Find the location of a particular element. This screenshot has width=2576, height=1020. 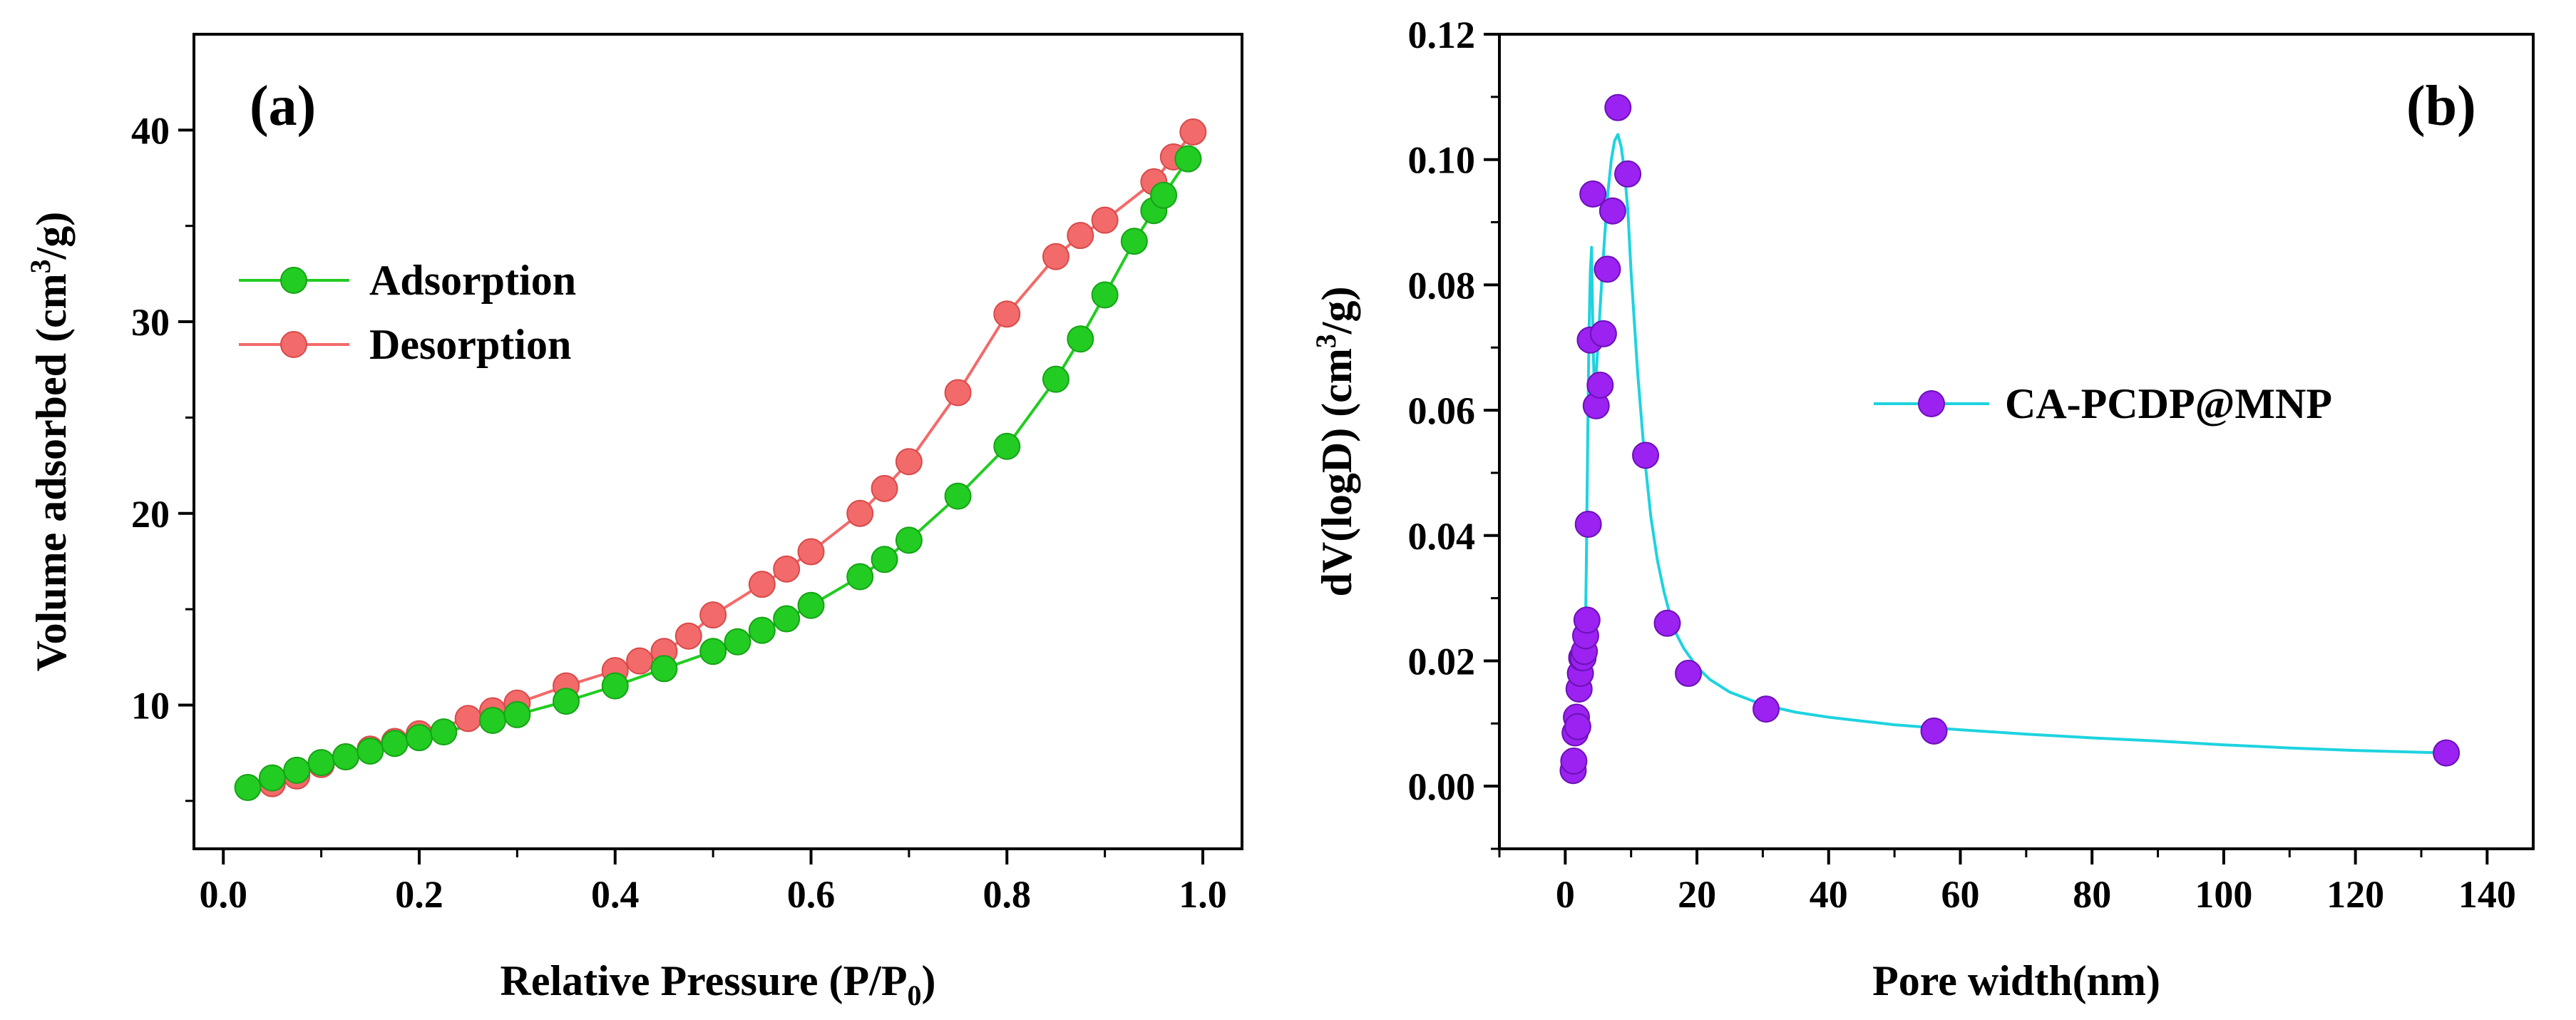

x-tick-label-b: 40 is located at coordinates (1829, 894).